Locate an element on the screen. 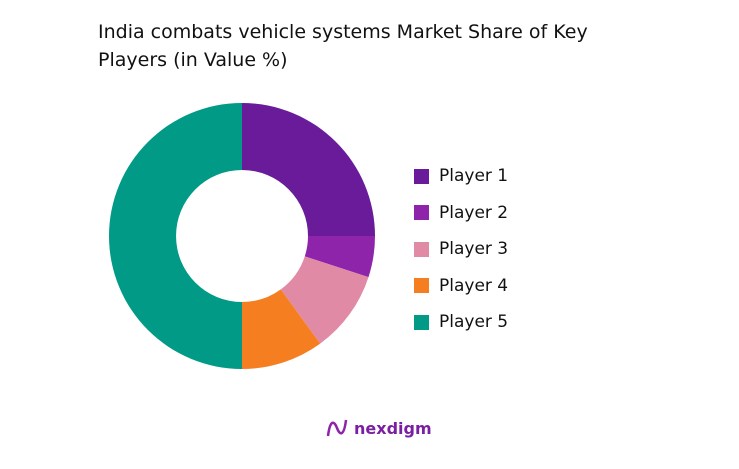 This screenshot has width=739, height=469. legend-label: Player 4 is located at coordinates (474, 285).